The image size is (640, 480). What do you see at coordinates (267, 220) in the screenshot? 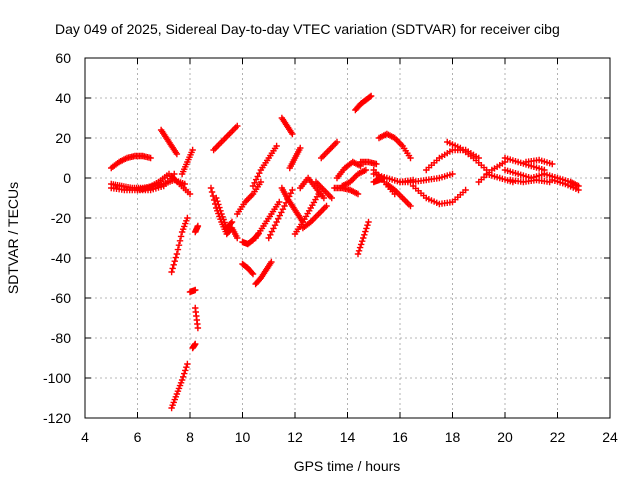
I see `series-s21` at bounding box center [267, 220].